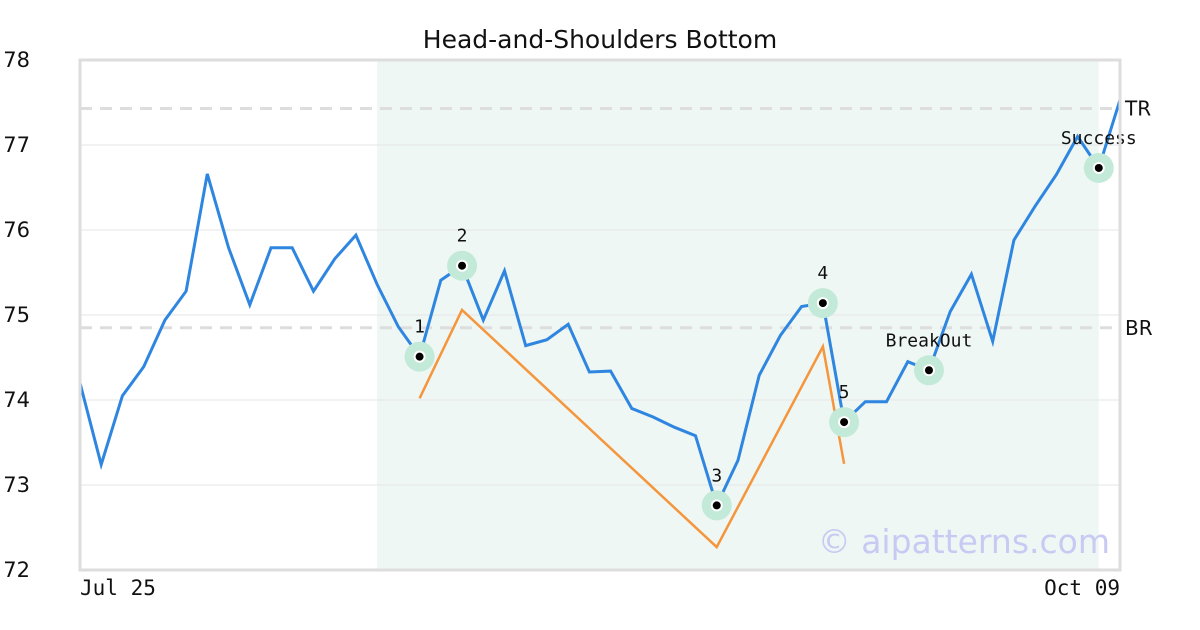  I want to click on level-label-tr: TR, so click(1137, 108).